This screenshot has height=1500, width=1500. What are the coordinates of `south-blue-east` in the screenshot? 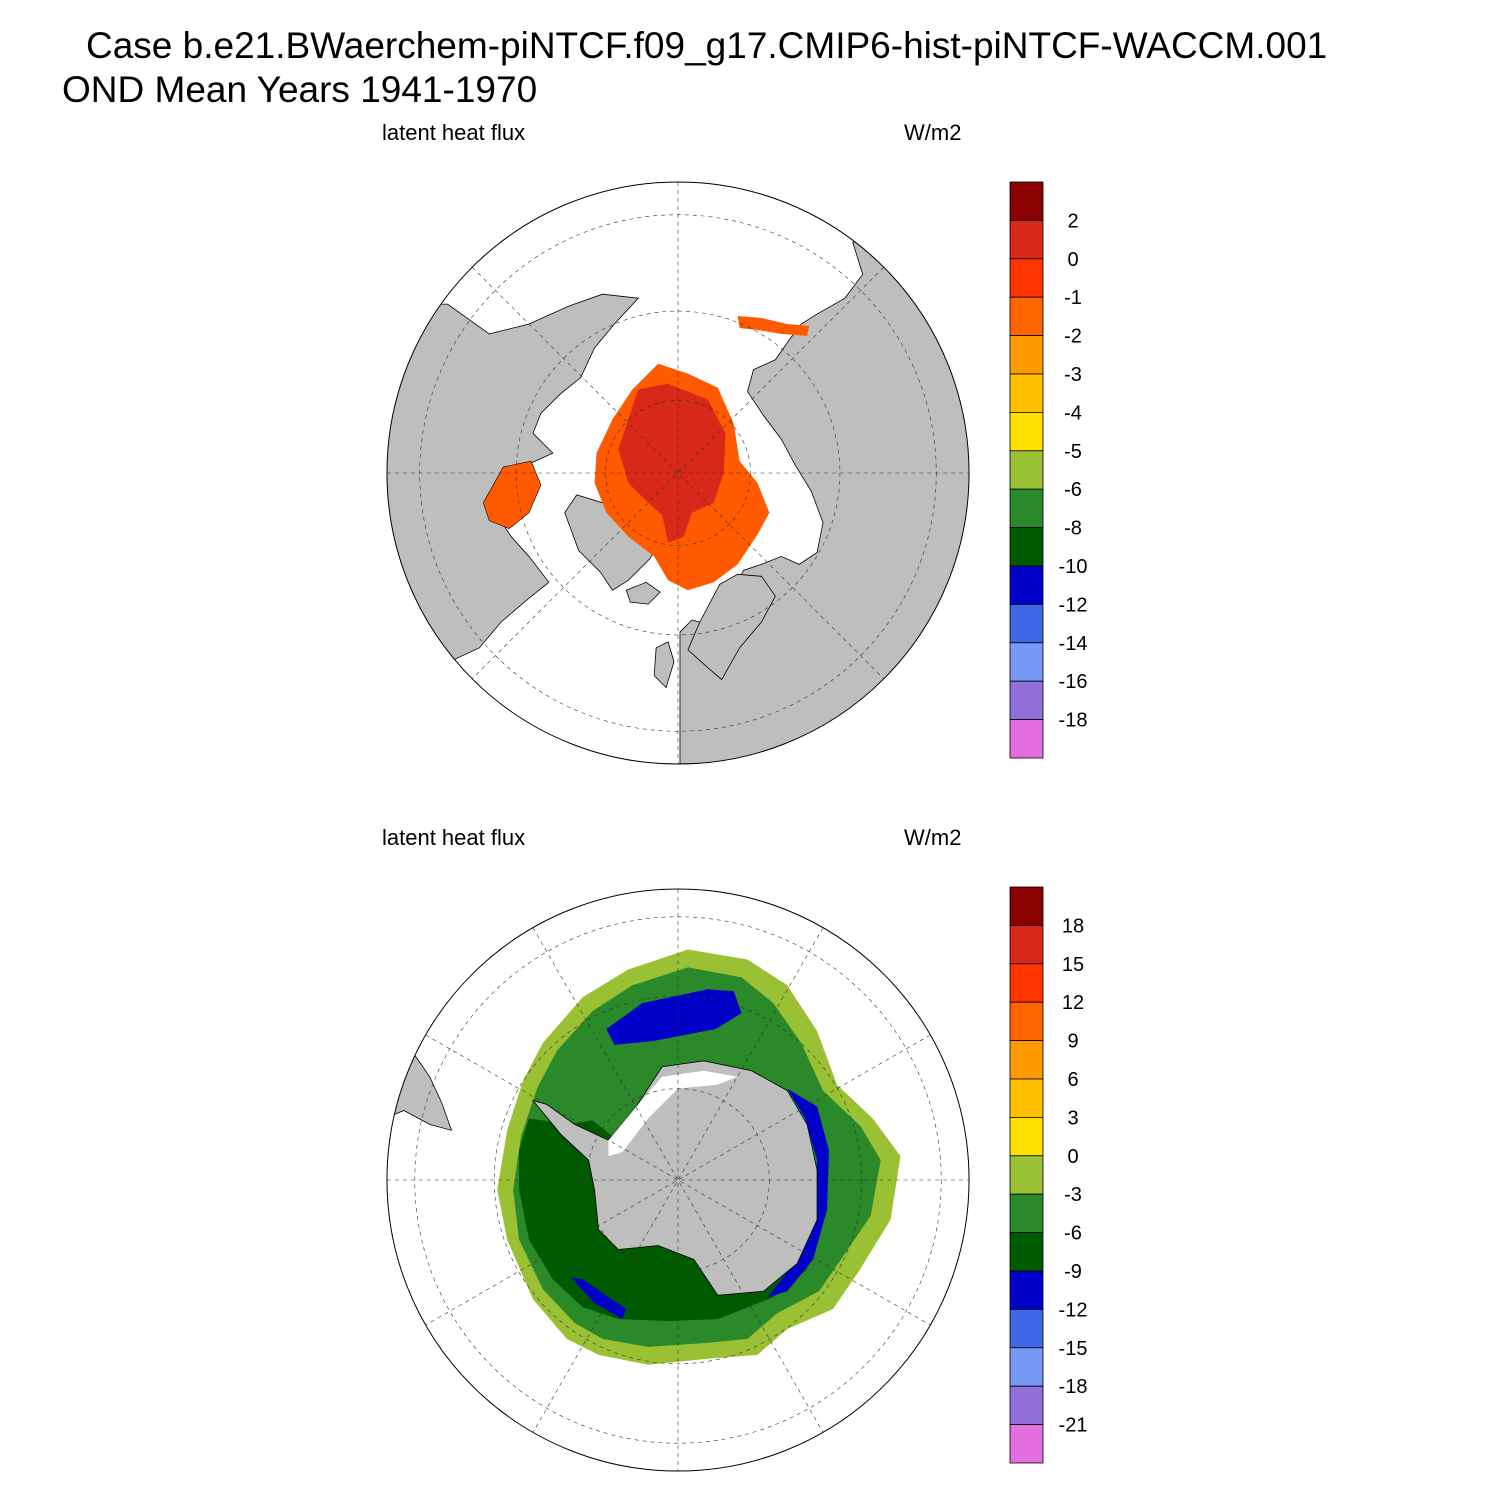 It's located at (798, 1193).